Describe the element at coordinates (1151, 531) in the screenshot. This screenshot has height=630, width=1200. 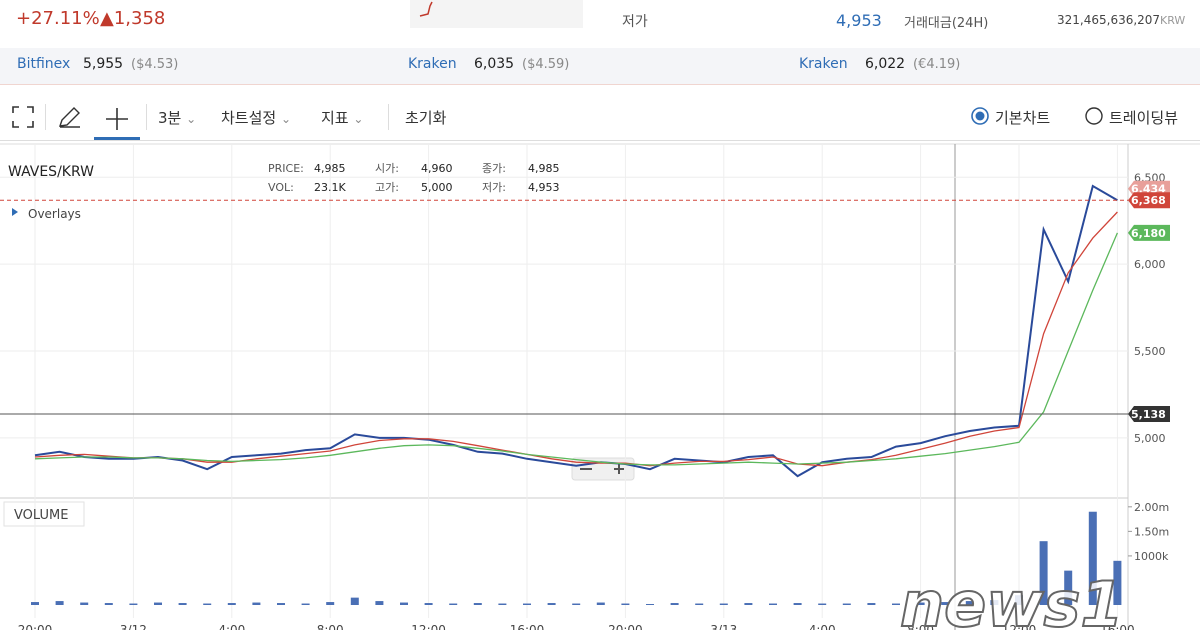
I see `y-tick-label: 1.50m` at that location.